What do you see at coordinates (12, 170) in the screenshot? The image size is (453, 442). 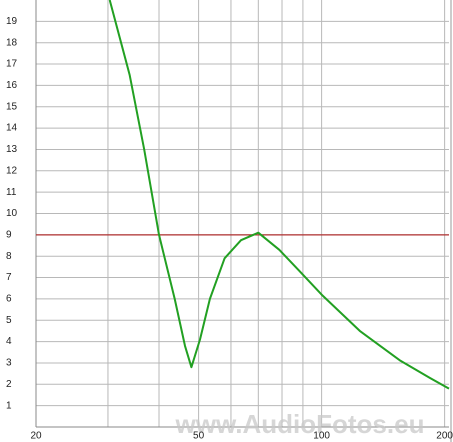 I see `y-tick-label: 12` at bounding box center [12, 170].